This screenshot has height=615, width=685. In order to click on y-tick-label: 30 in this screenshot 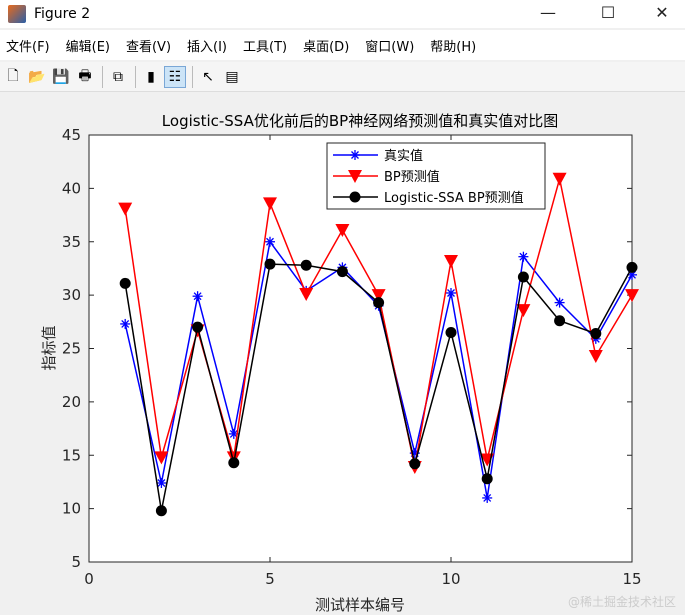, I will do `click(71, 295)`.